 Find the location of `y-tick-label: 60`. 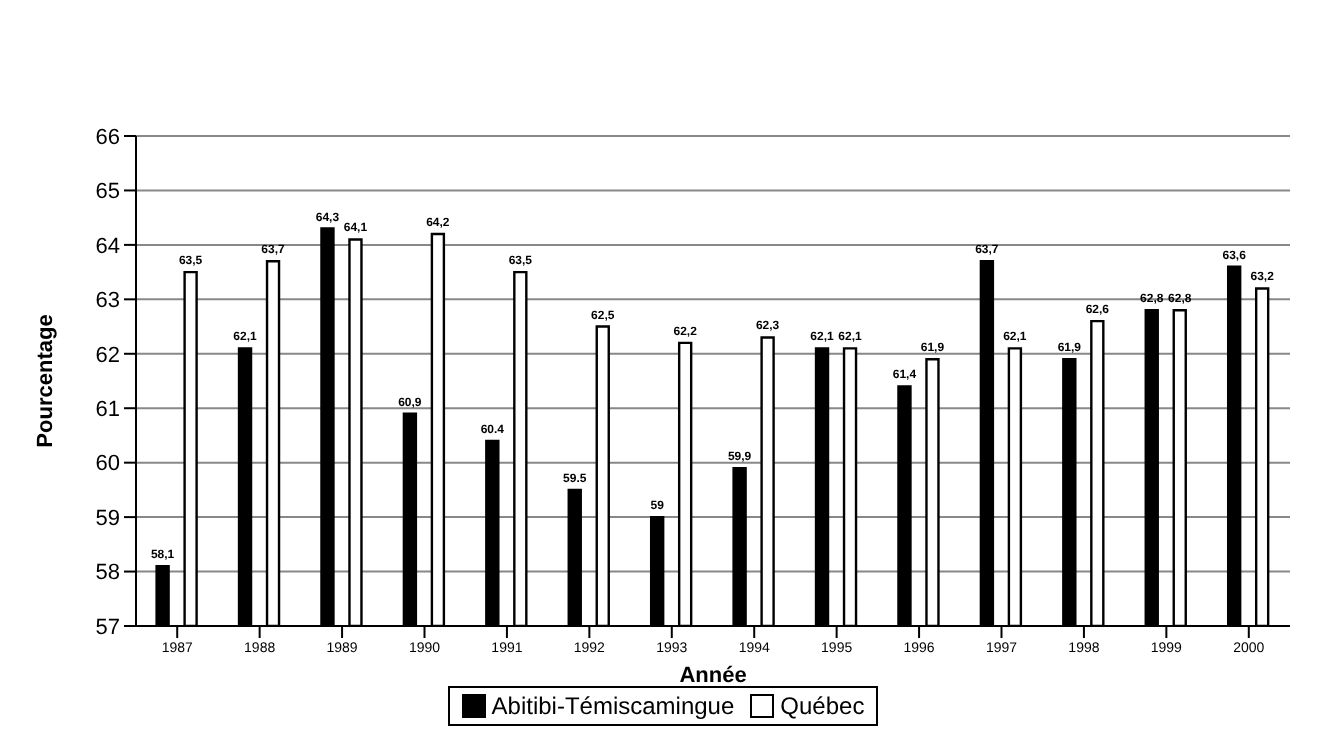

y-tick-label: 60 is located at coordinates (107, 464).